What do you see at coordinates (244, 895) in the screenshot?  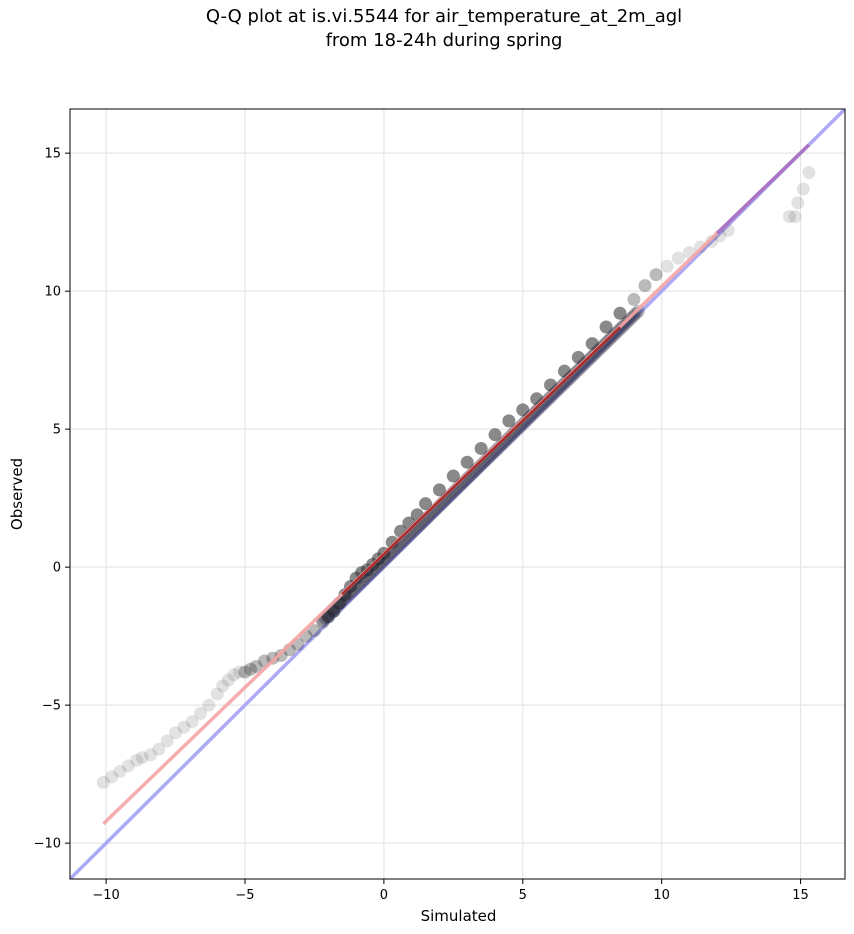 I see `x-tick-label: −5` at bounding box center [244, 895].